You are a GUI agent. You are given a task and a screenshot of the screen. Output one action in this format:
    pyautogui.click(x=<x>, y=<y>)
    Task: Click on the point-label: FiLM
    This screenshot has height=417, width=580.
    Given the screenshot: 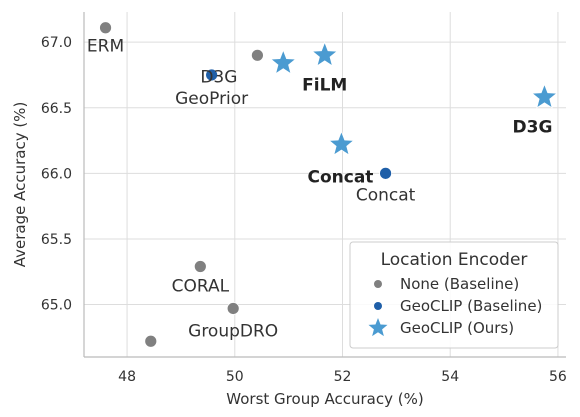 What is the action you would take?
    pyautogui.click(x=324, y=85)
    